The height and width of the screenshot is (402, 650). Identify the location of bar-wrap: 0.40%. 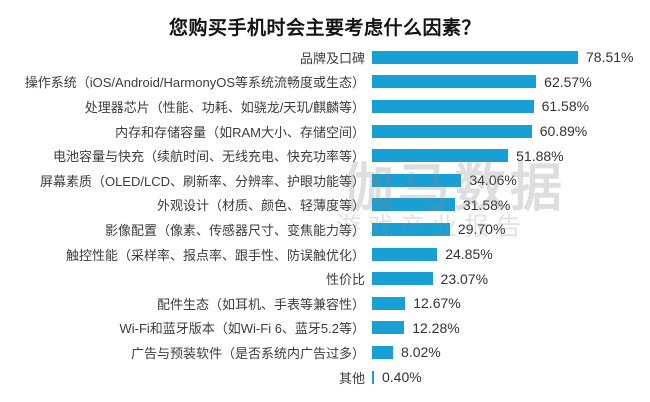
(511, 377).